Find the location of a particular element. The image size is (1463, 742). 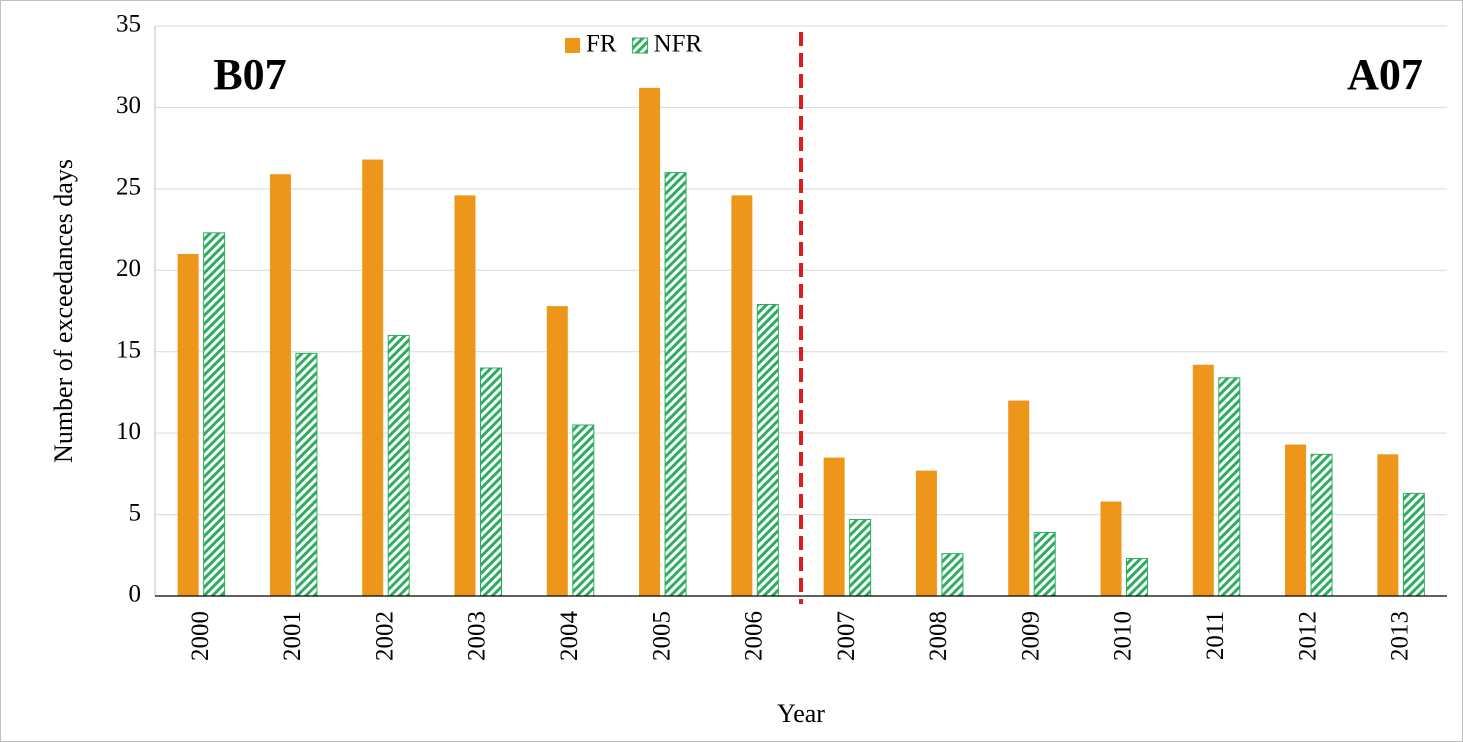

y-axis-title: Number of exceedances days is located at coordinates (63, 311).